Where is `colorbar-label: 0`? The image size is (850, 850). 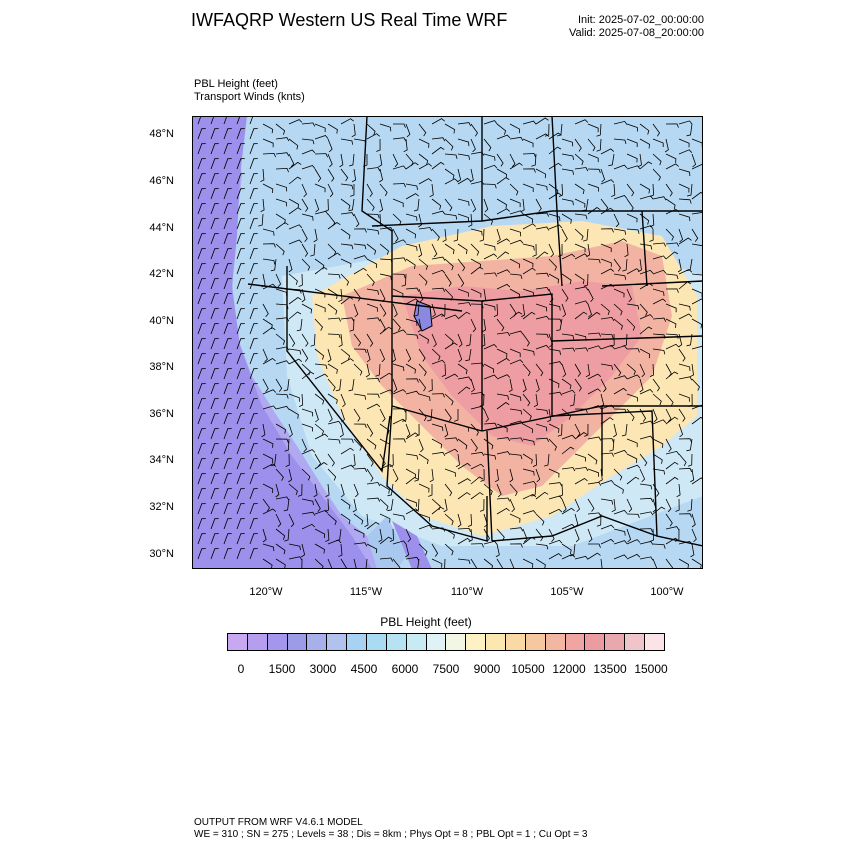
colorbar-label: 0 is located at coordinates (241, 669).